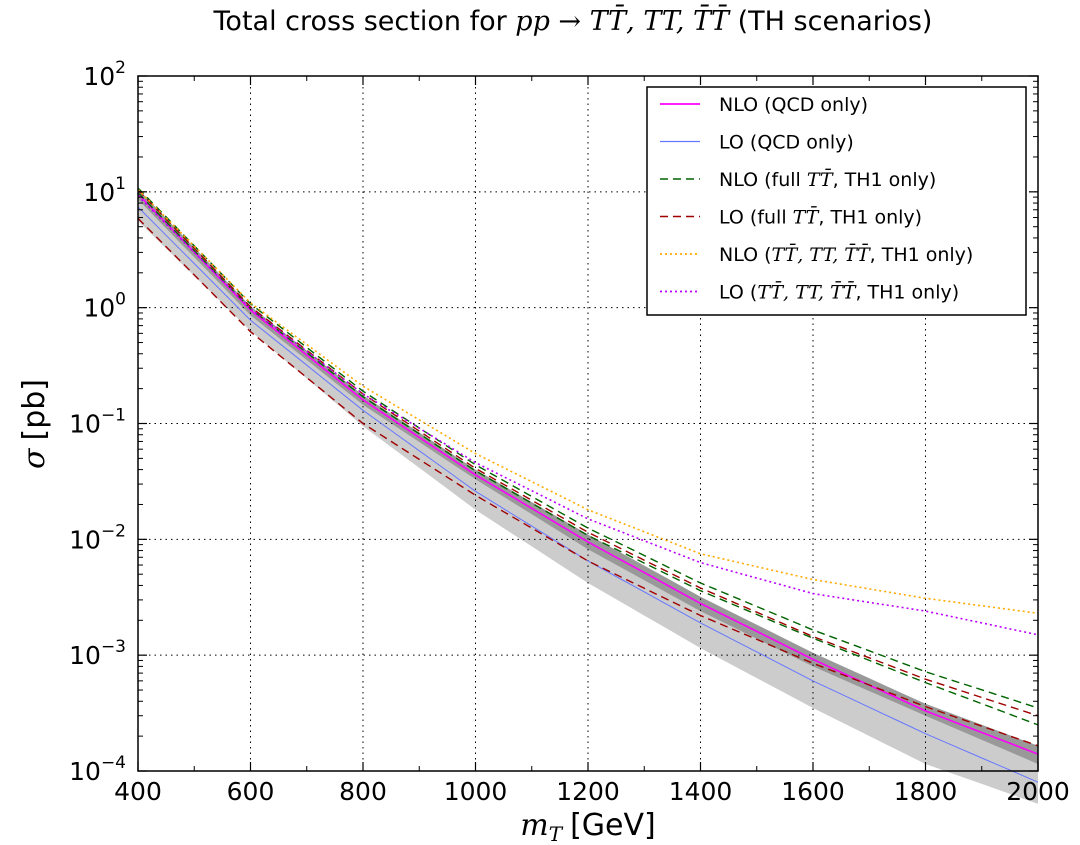 This screenshot has width=1080, height=845. What do you see at coordinates (104, 306) in the screenshot?
I see `y-tick-label-4: 10⁰` at bounding box center [104, 306].